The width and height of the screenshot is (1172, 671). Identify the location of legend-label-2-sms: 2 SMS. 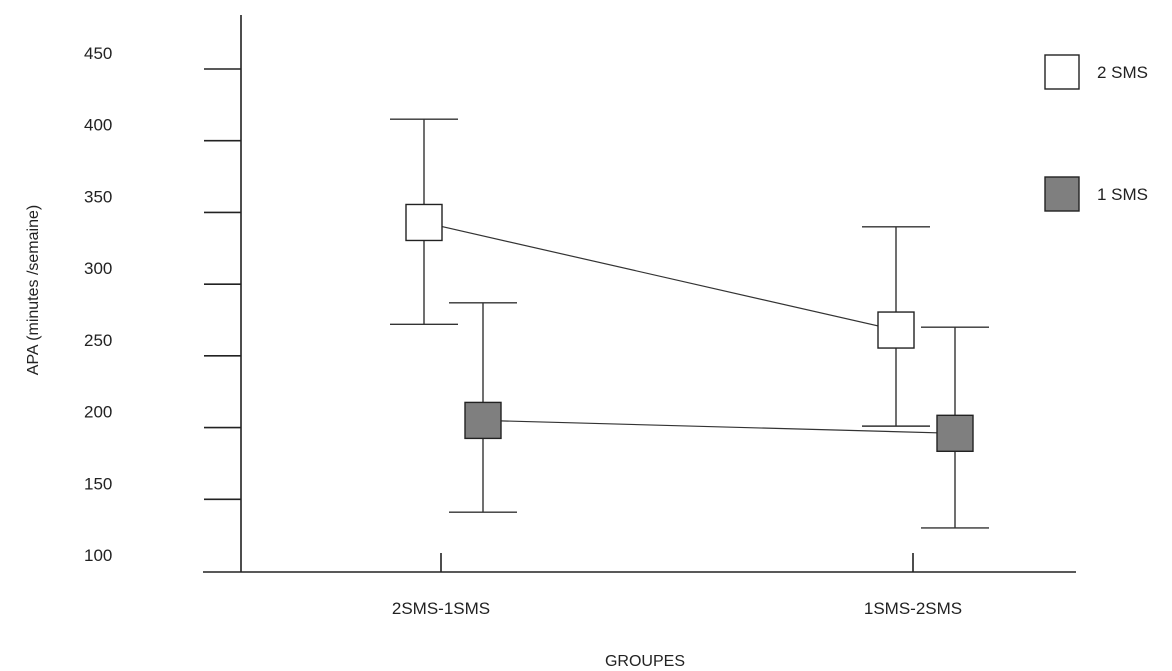
(1122, 72).